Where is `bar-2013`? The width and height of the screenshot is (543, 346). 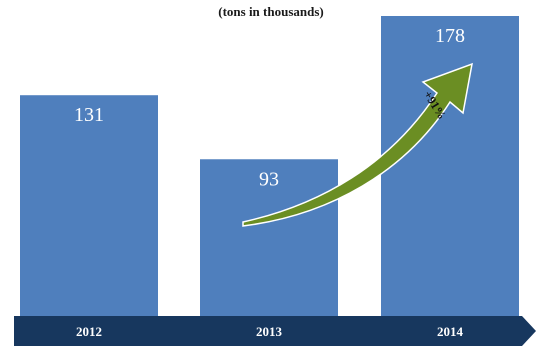 bar-2013 is located at coordinates (269, 237).